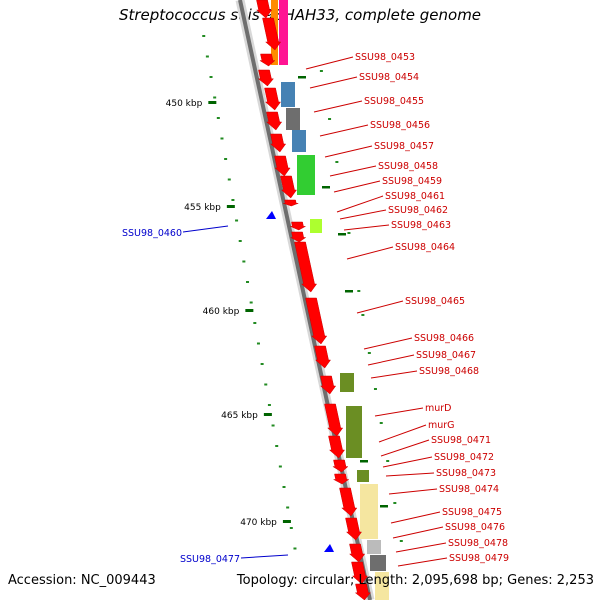 This screenshot has width=600, height=600. What do you see at coordinates (425, 247) in the screenshot?
I see `gene-label: SSU98_0464` at bounding box center [425, 247].